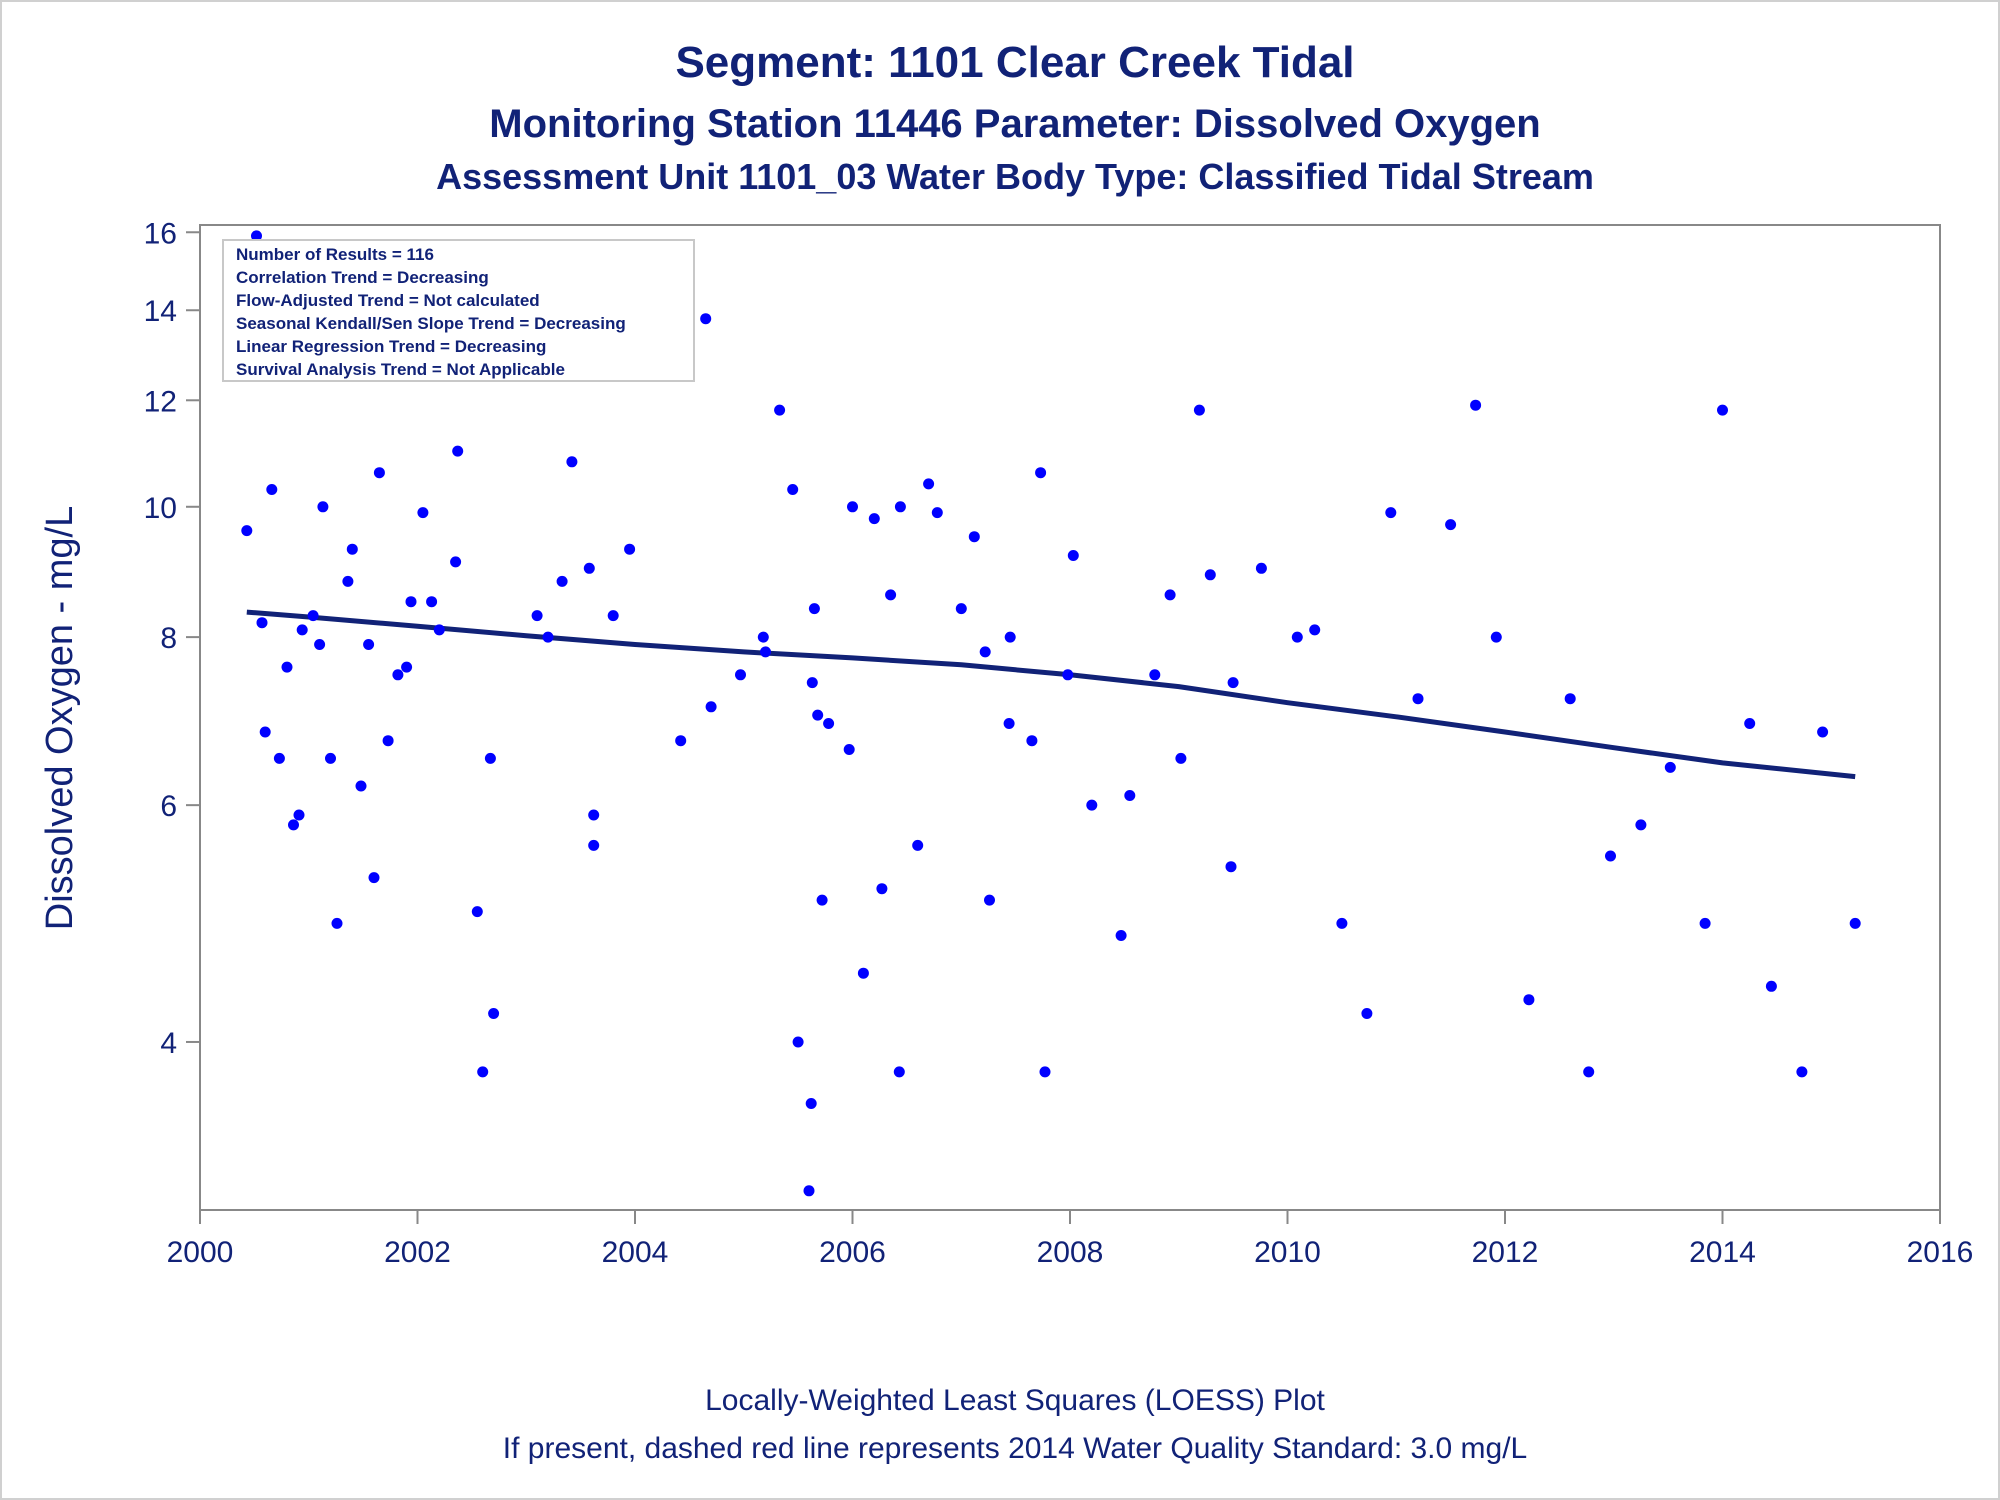 This screenshot has height=1500, width=2000. I want to click on loess-trend-line, so click(1051, 694).